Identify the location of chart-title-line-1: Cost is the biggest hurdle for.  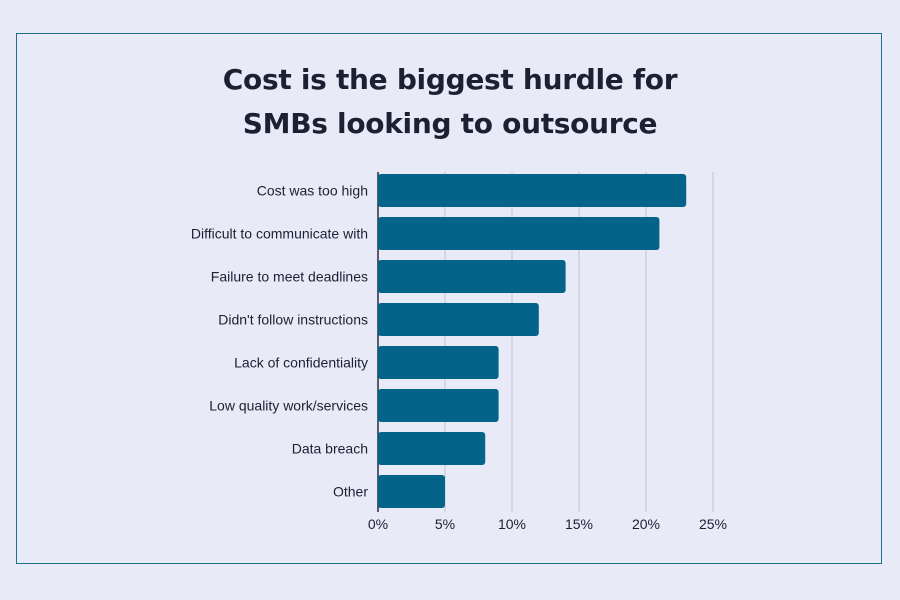
(450, 79).